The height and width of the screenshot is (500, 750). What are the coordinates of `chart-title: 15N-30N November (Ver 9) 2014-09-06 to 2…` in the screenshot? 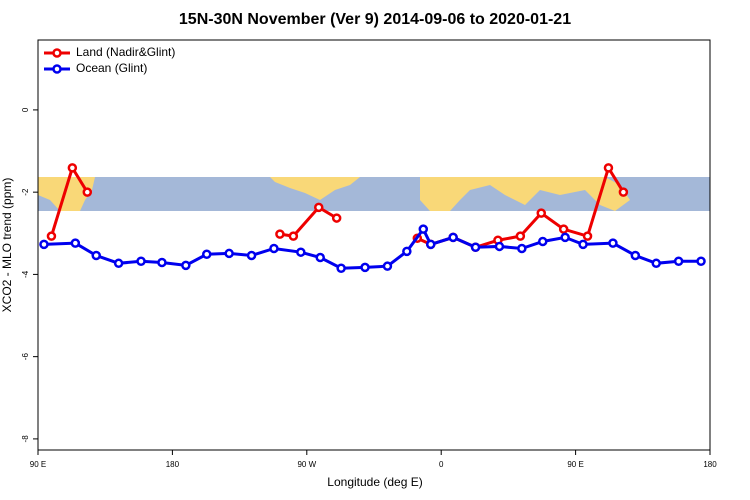 It's located at (375, 19).